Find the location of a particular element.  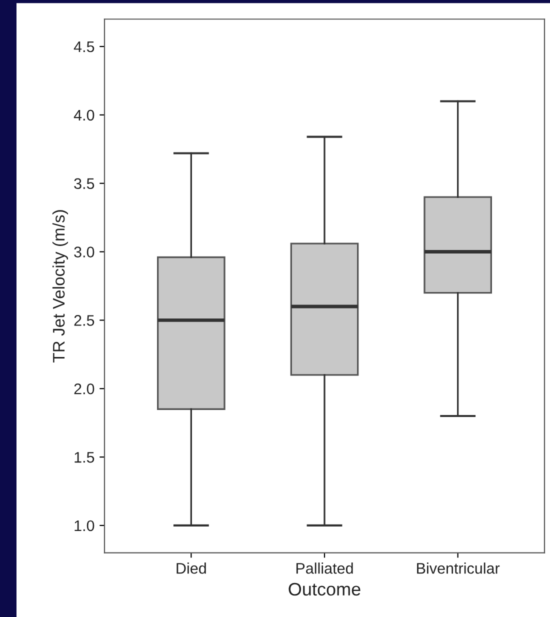

x-tick-label: Biventricular is located at coordinates (458, 568).